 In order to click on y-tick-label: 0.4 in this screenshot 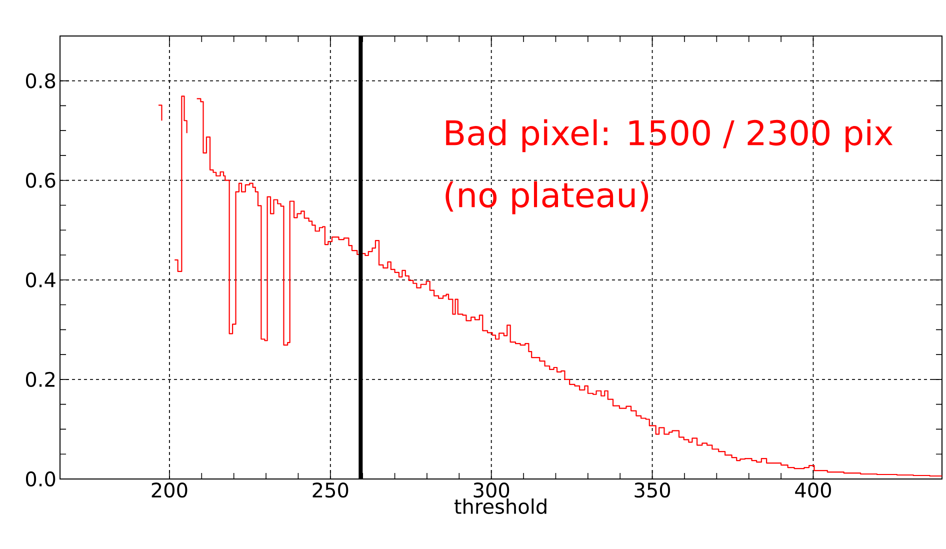, I will do `click(41, 280)`.